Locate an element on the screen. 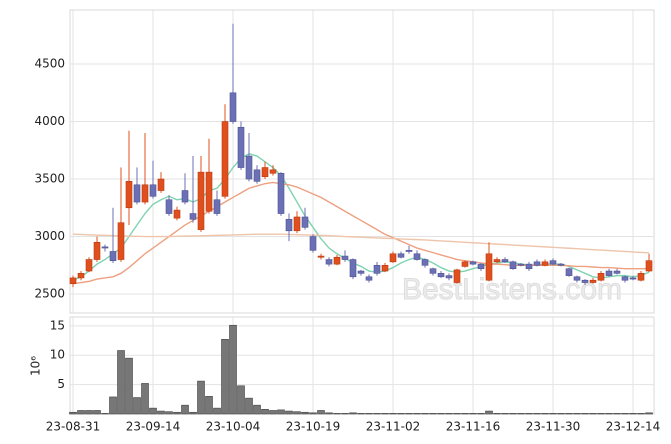  x-tick-label: 23-10-19 is located at coordinates (313, 427).